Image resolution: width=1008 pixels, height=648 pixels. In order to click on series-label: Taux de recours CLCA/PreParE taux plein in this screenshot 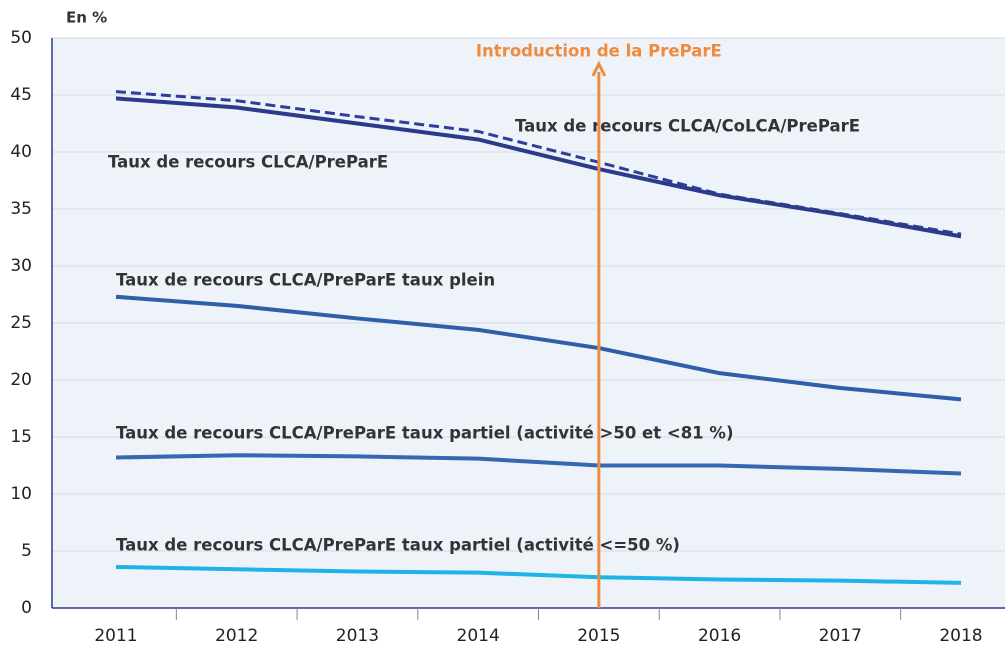, I will do `click(305, 280)`.